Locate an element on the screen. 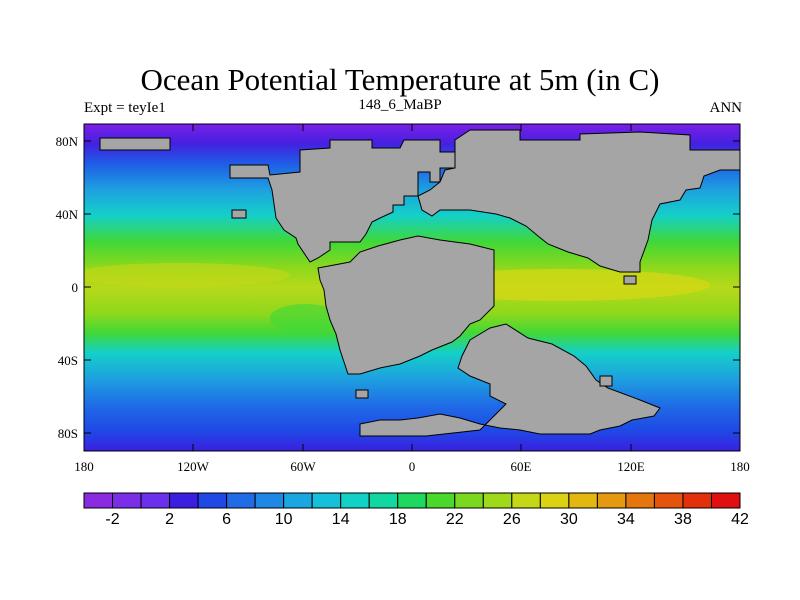 The image size is (800, 600). x-tick-0: 0 is located at coordinates (412, 466).